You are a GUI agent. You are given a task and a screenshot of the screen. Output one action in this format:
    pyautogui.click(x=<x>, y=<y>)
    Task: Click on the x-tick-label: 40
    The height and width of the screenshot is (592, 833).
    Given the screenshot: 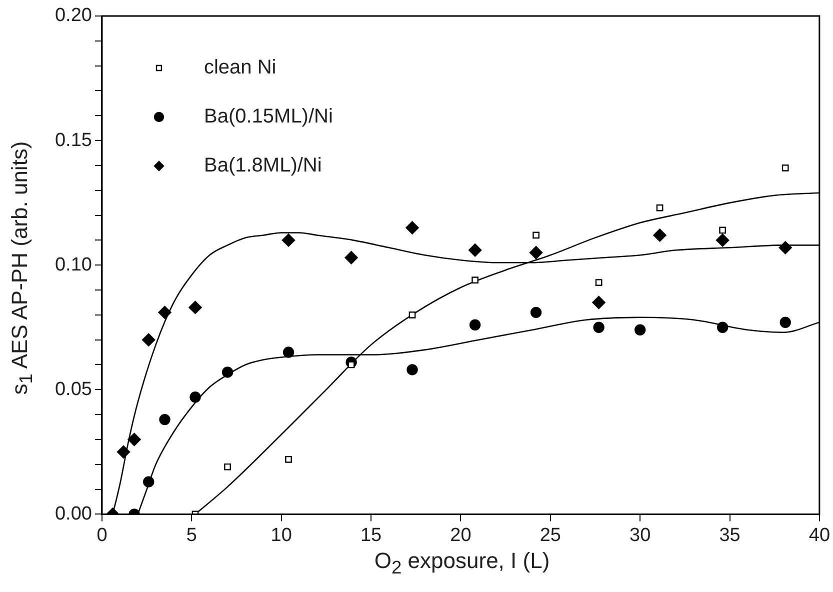 What is the action you would take?
    pyautogui.click(x=819, y=535)
    